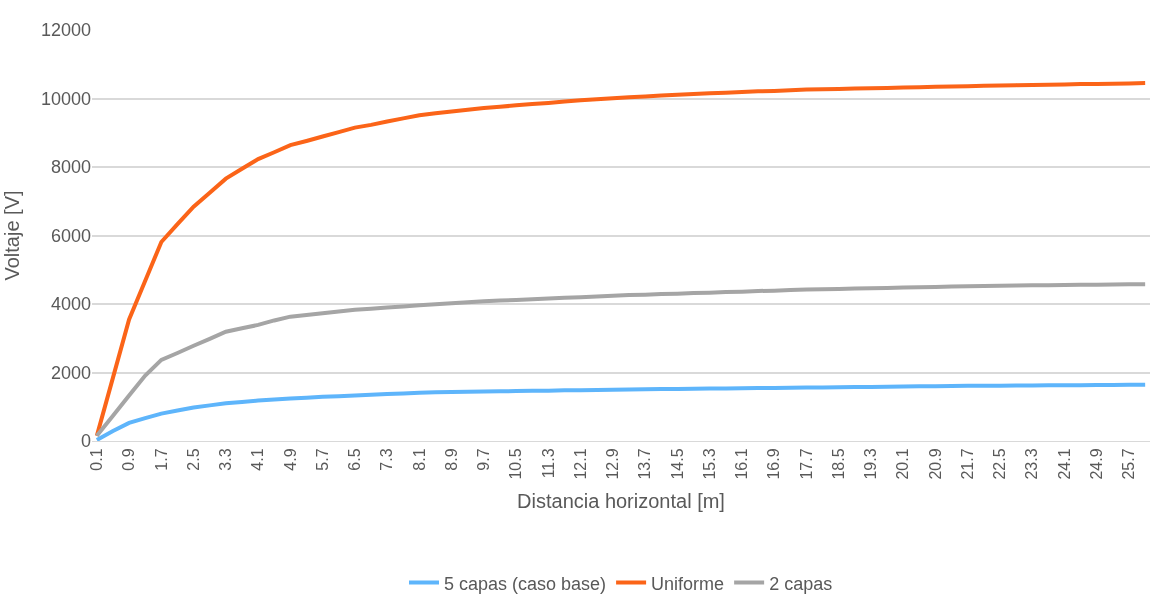  What do you see at coordinates (419, 459) in the screenshot?
I see `x-tick-label: 8.1` at bounding box center [419, 459].